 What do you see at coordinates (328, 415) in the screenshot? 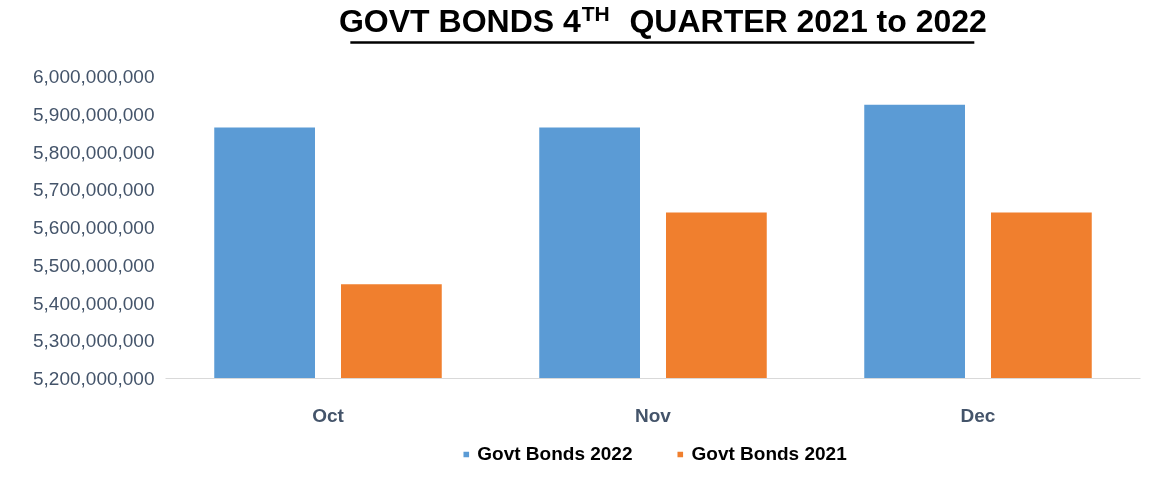
I see `x-tick-label: Oct` at bounding box center [328, 415].